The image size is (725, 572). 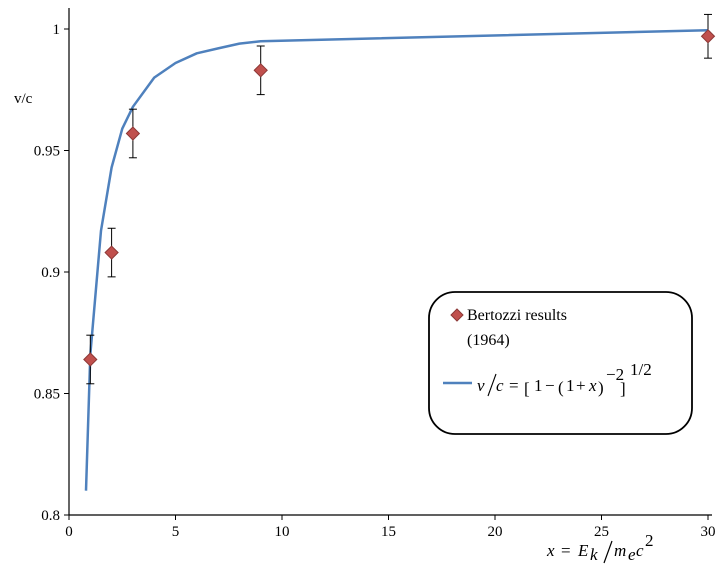 What do you see at coordinates (615, 374) in the screenshot?
I see `svg-text: −2` at bounding box center [615, 374].